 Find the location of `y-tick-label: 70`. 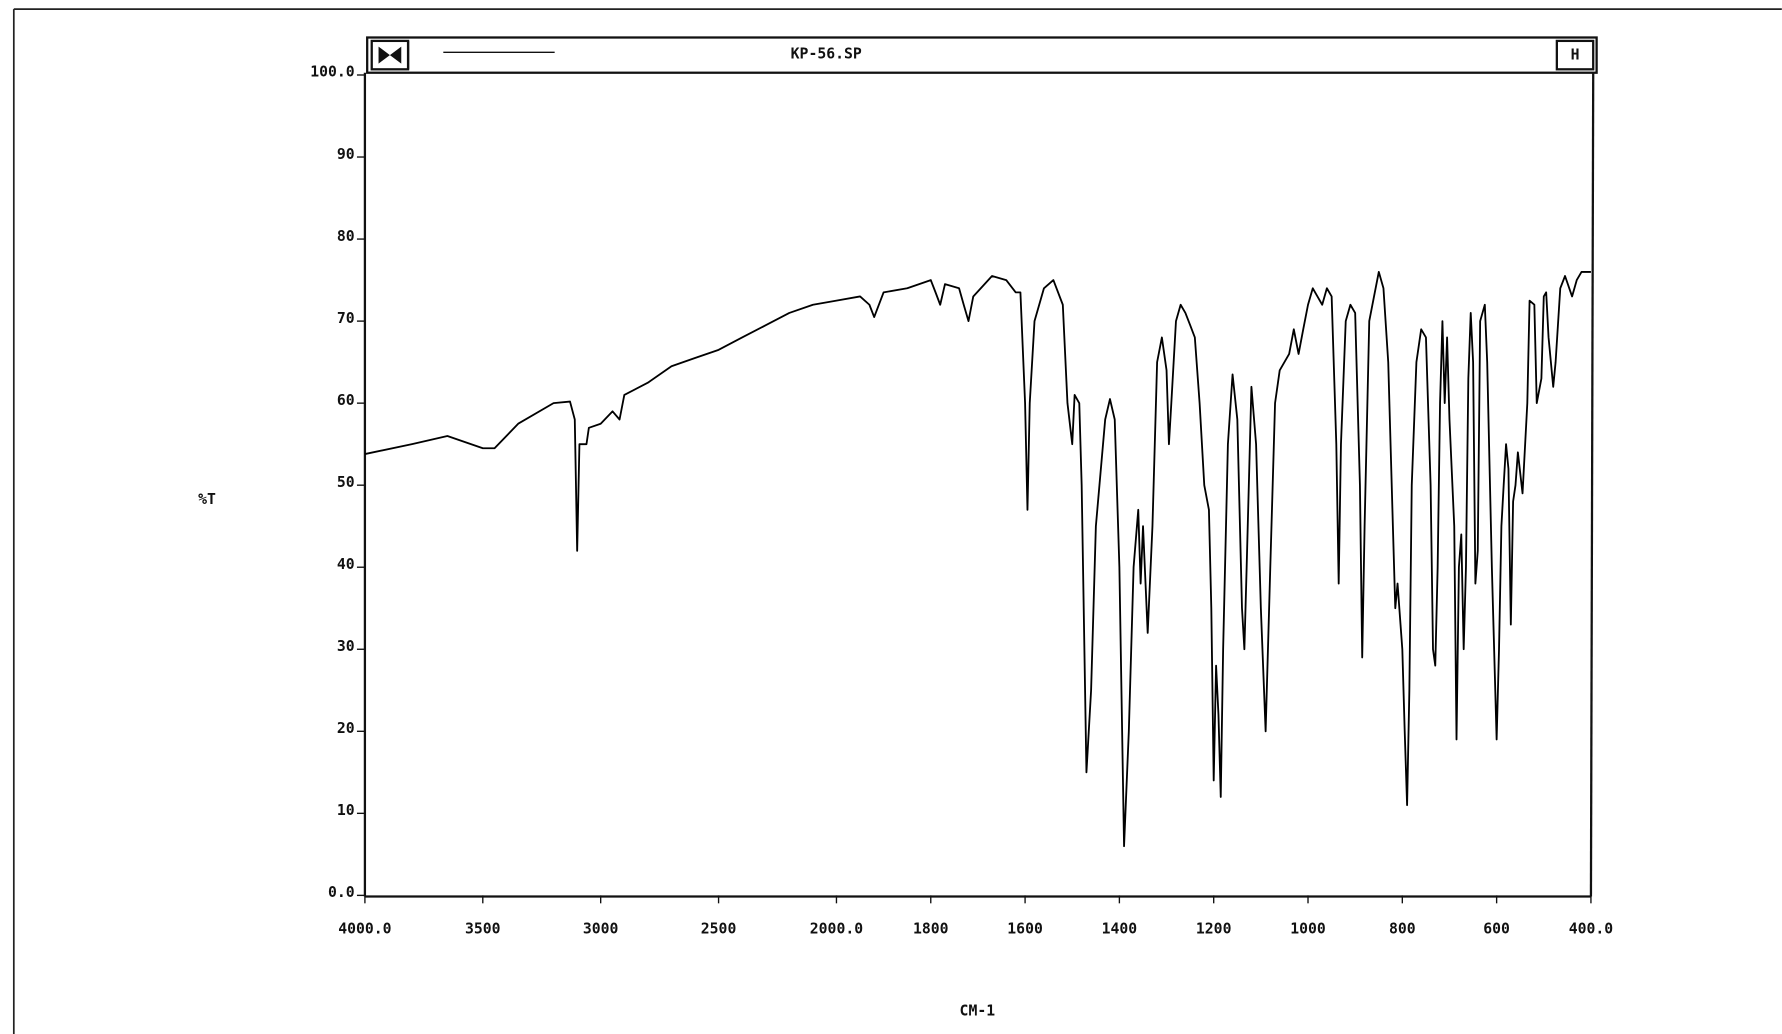

y-tick-label: 70 is located at coordinates (346, 318).